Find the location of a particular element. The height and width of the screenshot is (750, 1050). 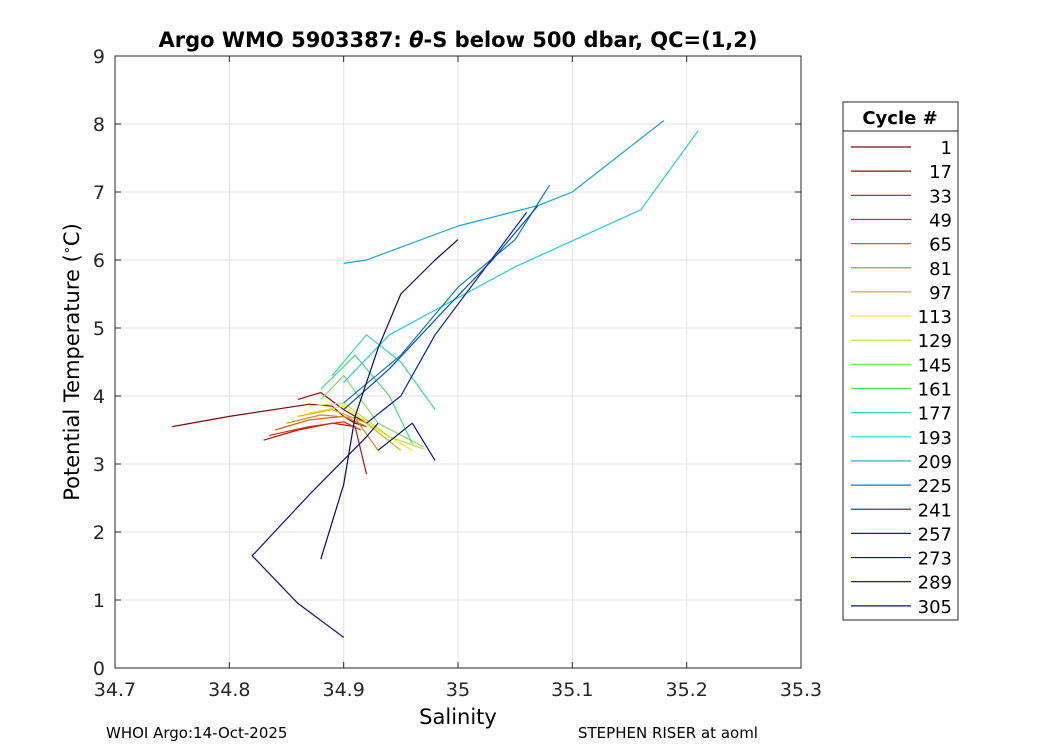

legend-title: Cycle # is located at coordinates (899, 118).